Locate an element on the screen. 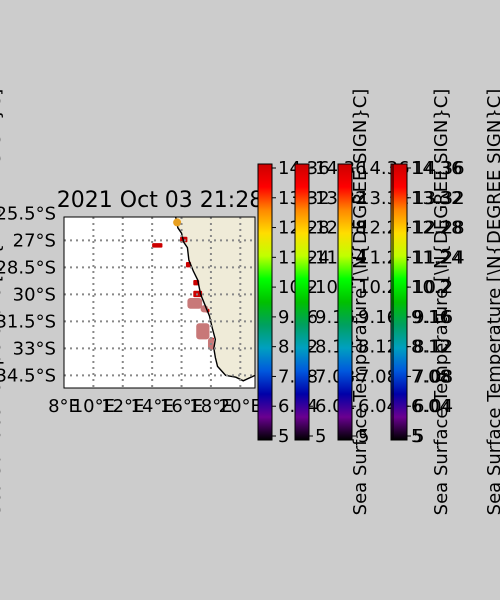 Image resolution: width=500 pixels, height=600 pixels. lon-tick-label: 10°E is located at coordinates (93, 406).